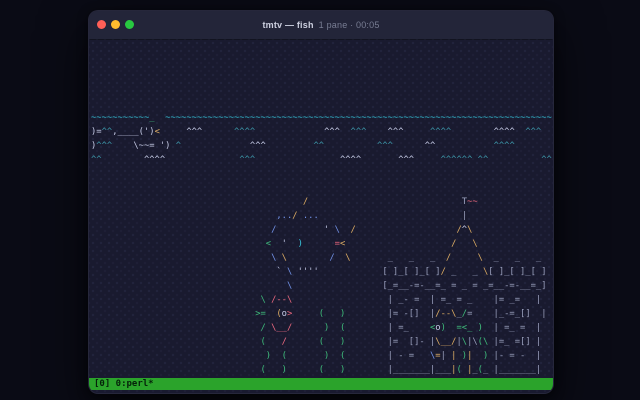 The image size is (640, 400). I want to click on tmux-status-bar: [0] 0:perl*, so click(321, 384).